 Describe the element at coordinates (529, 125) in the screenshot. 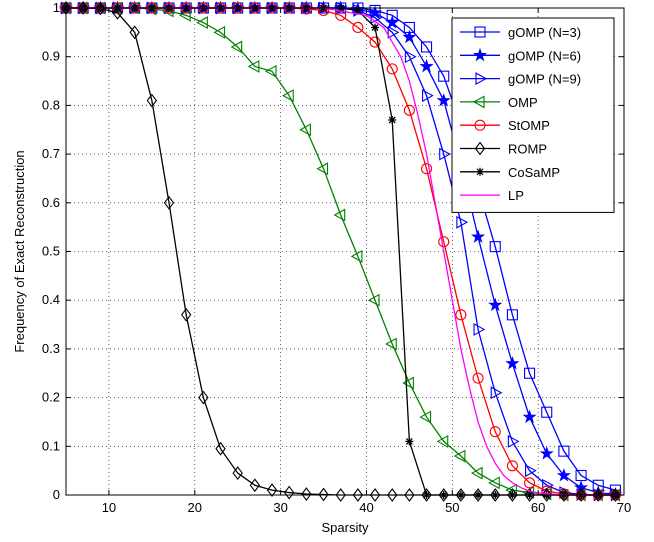

I see `legend-label: StOMP` at that location.